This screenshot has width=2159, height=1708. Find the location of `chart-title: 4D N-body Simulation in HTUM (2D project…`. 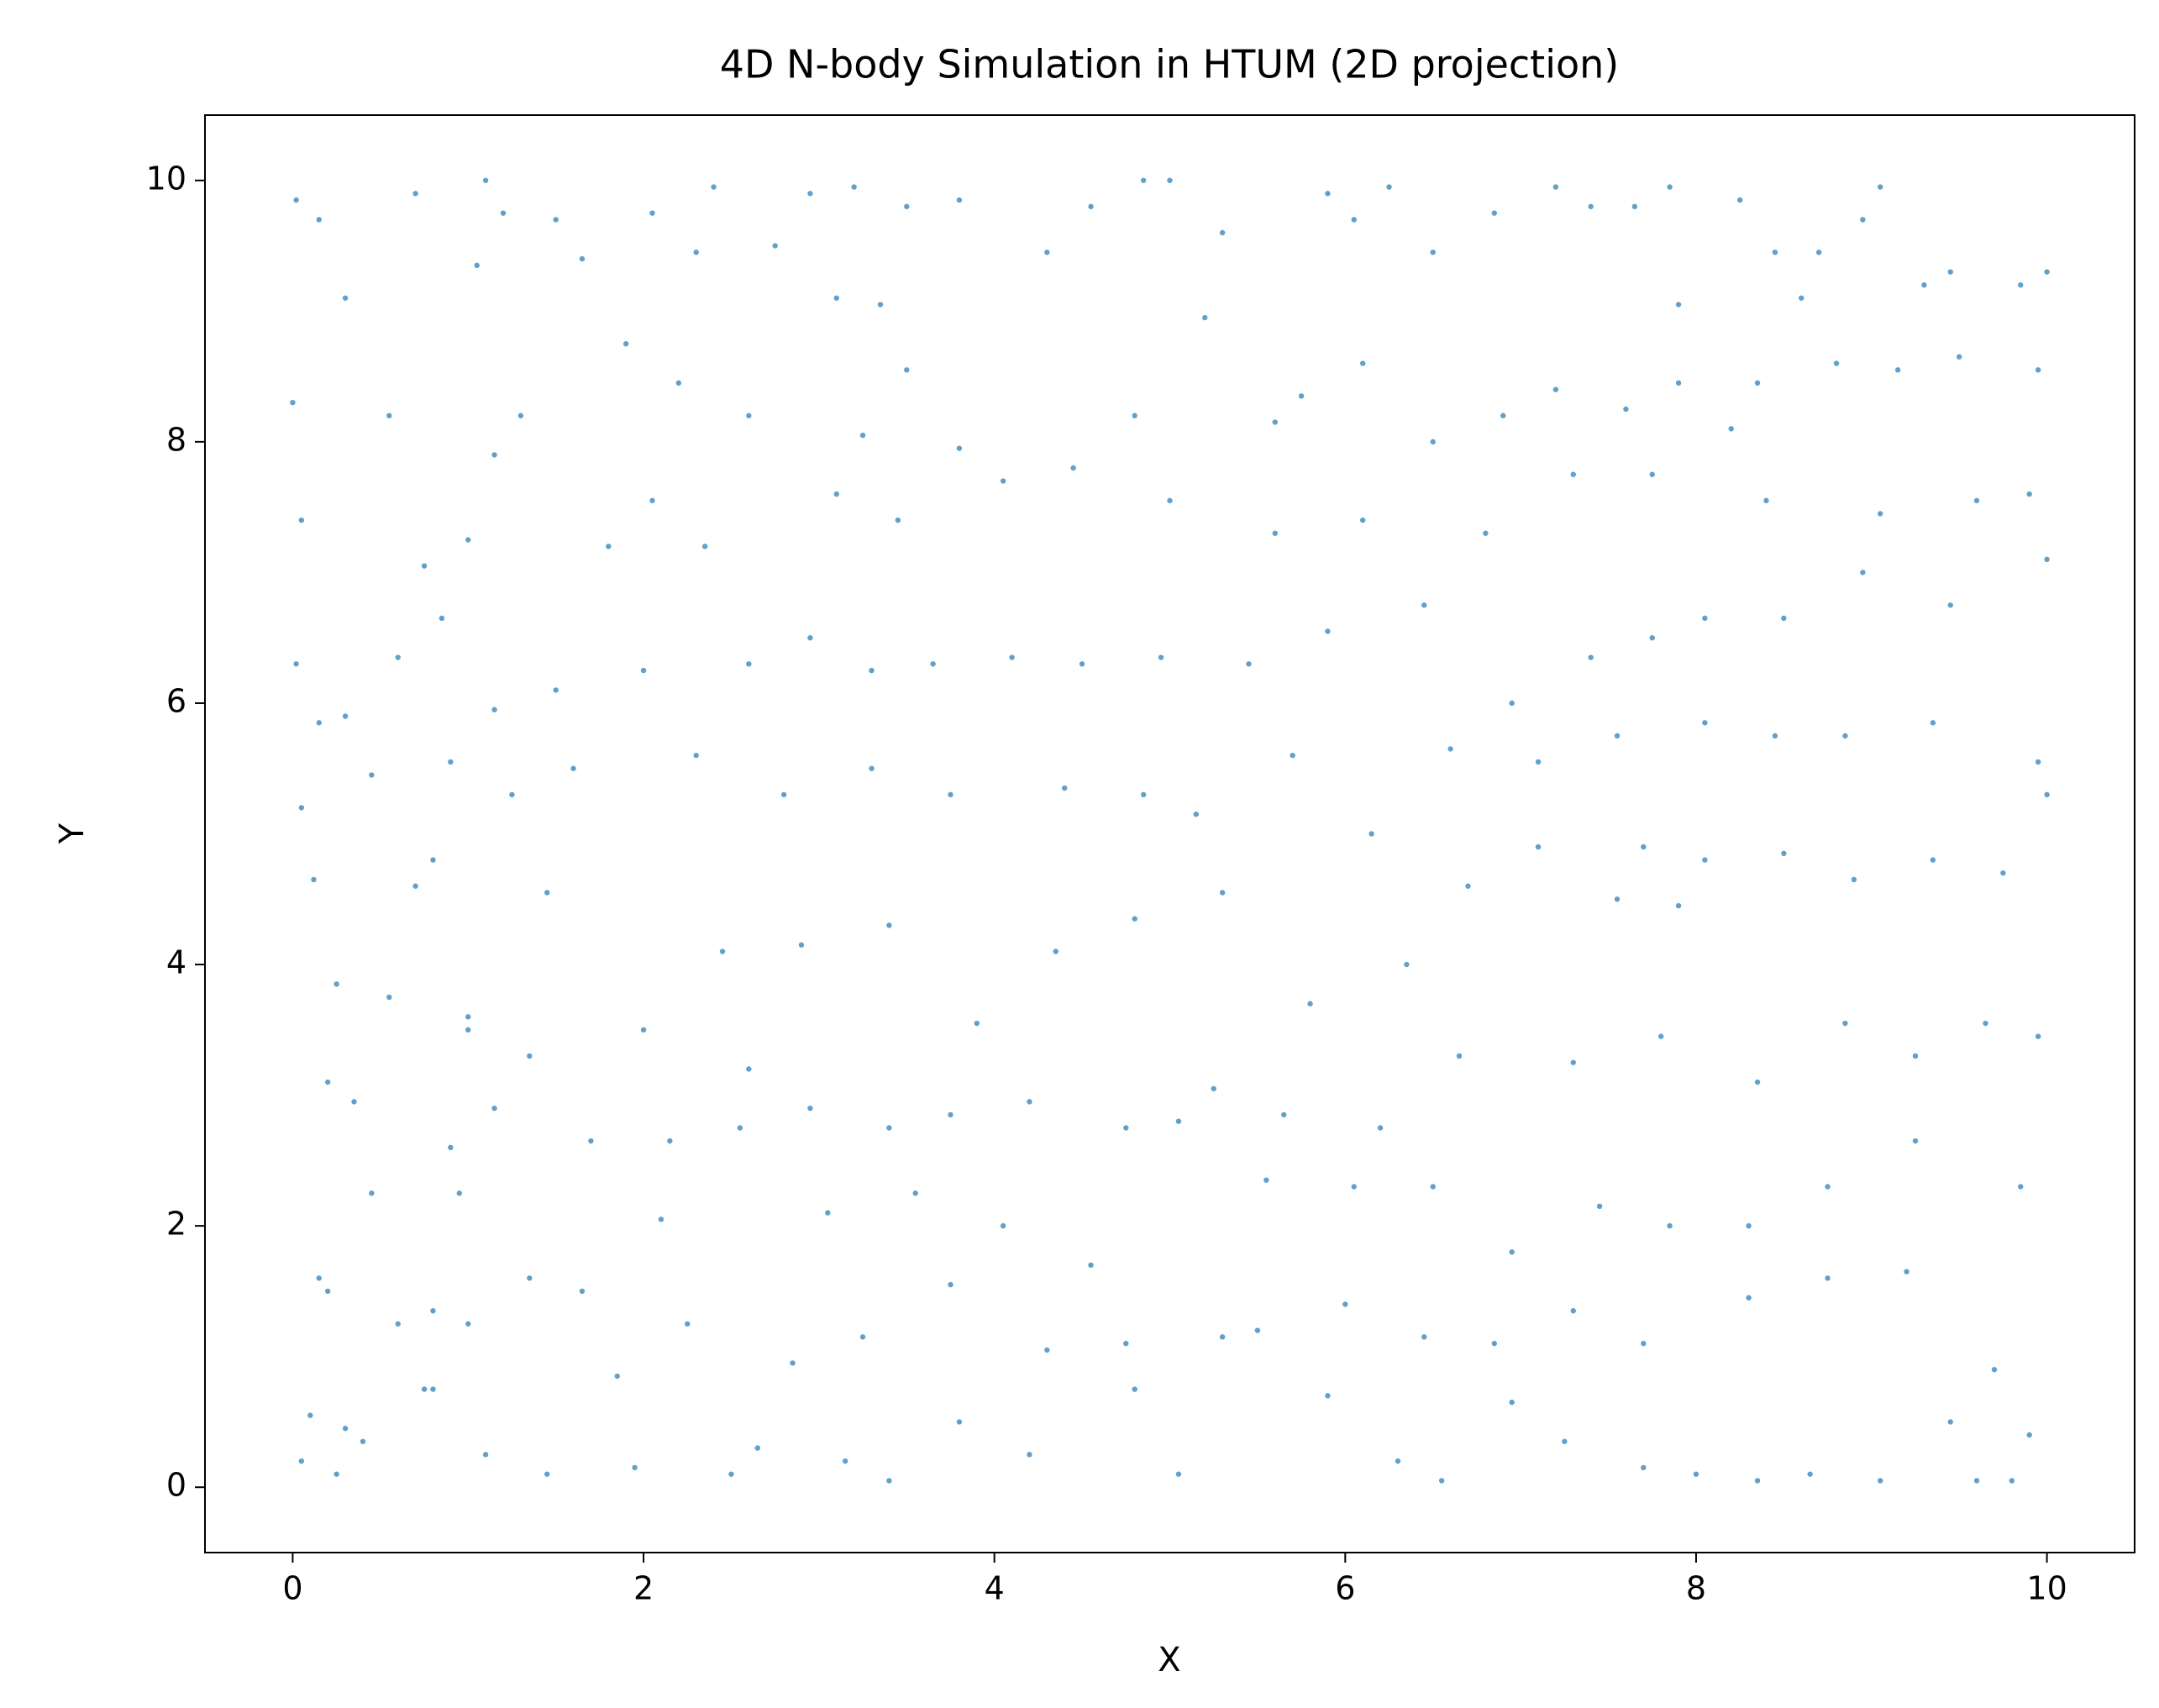

chart-title: 4D N-body Simulation in HTUM (2D project… is located at coordinates (1170, 64).